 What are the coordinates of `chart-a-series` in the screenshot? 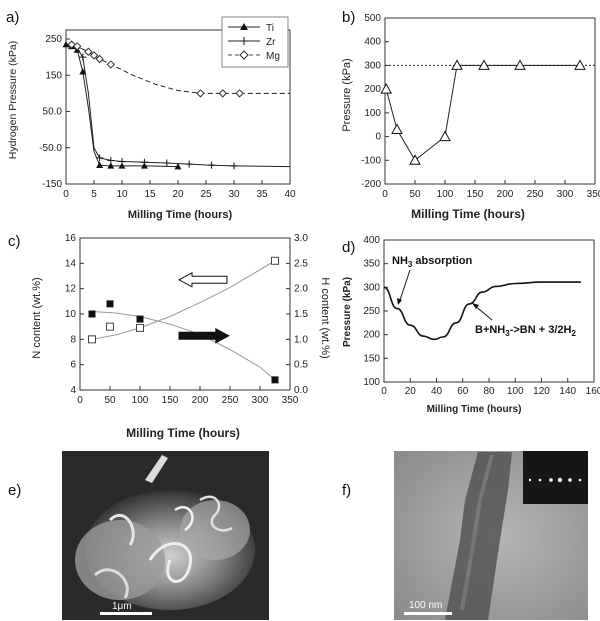 It's located at (176, 105).